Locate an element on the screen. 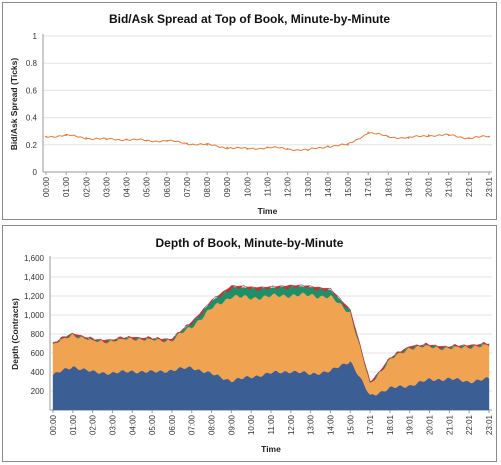  depth-y-tick-label: 1,200 is located at coordinates (34, 296).